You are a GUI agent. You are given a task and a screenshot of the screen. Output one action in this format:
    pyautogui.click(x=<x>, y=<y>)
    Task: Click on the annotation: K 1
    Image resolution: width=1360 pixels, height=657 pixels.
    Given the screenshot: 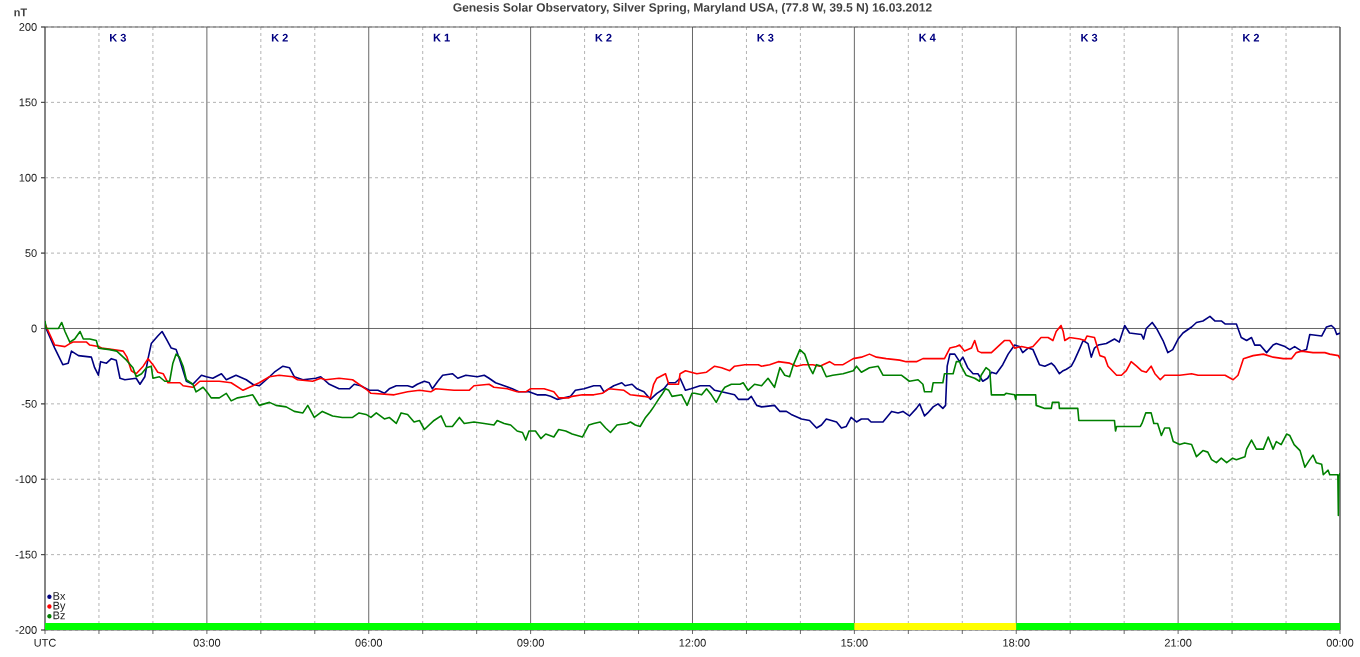 What is the action you would take?
    pyautogui.click(x=441, y=37)
    